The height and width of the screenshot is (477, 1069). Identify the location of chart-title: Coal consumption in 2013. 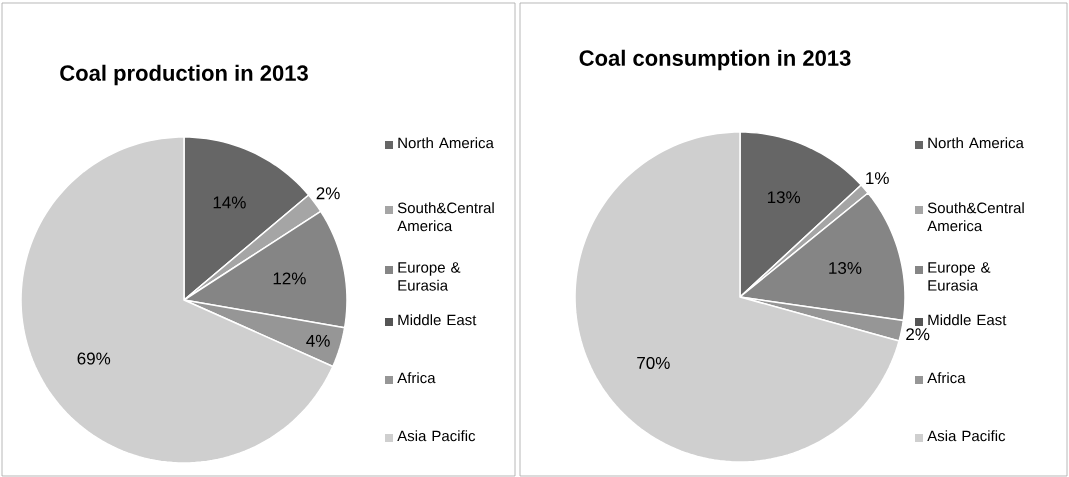
(715, 60).